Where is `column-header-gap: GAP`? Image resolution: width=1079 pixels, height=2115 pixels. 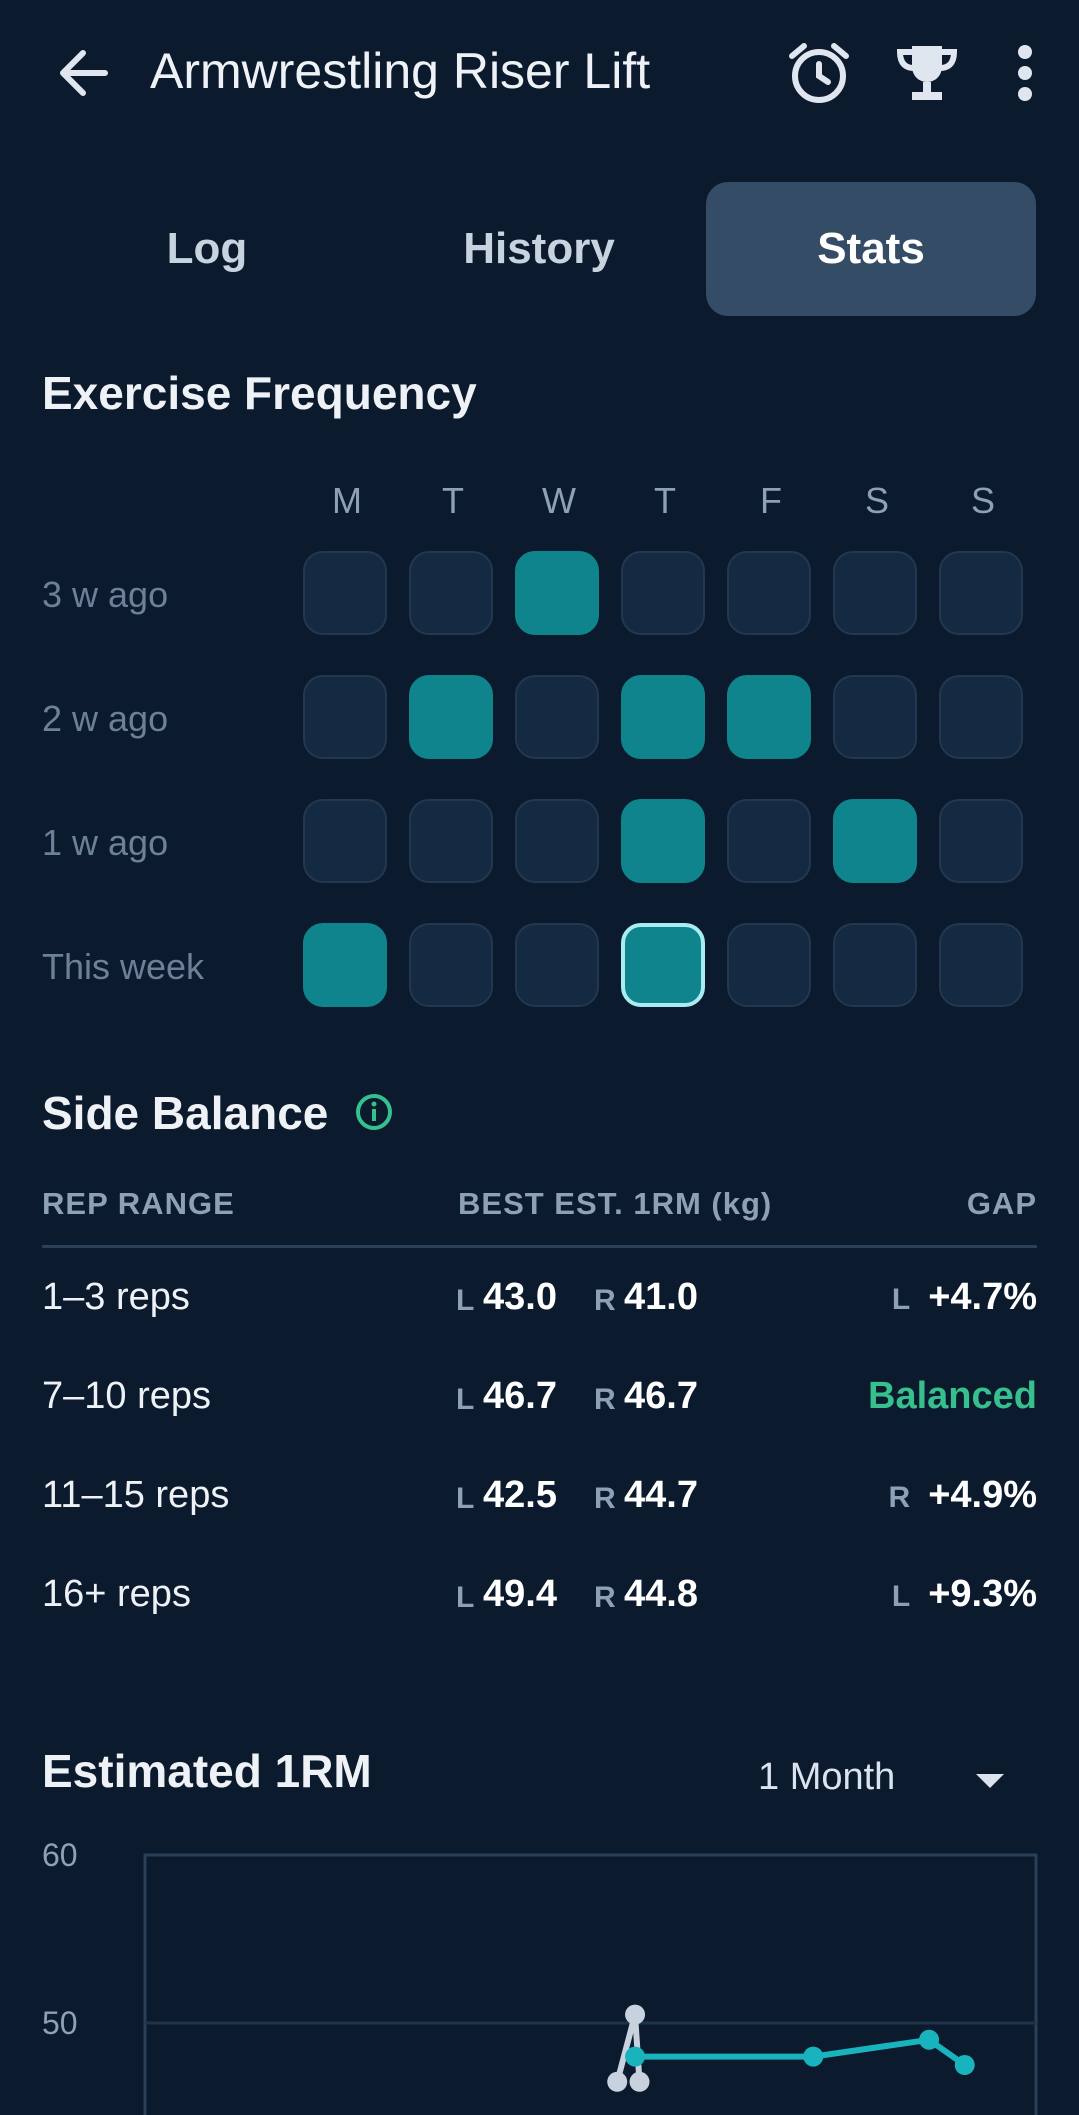 column-header-gap: GAP is located at coordinates (1001, 1203).